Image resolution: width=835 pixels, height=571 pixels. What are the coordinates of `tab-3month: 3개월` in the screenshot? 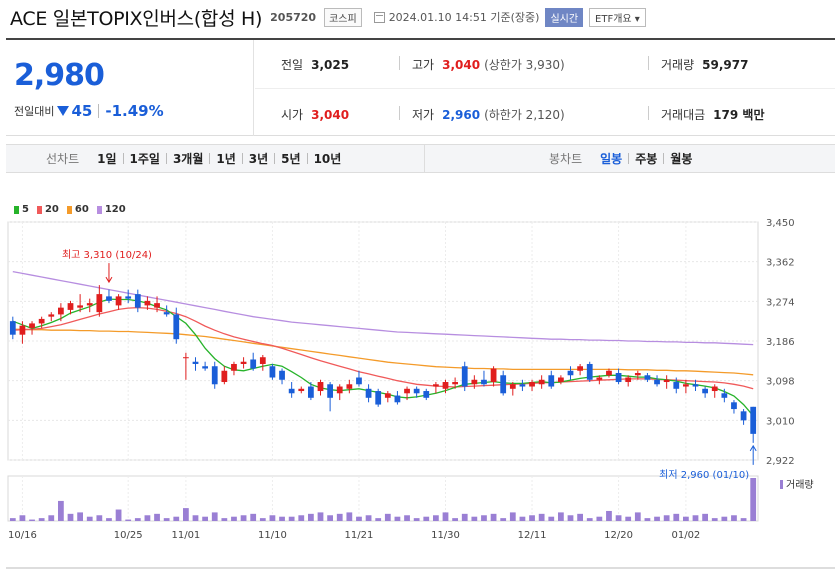 It's located at (188, 159).